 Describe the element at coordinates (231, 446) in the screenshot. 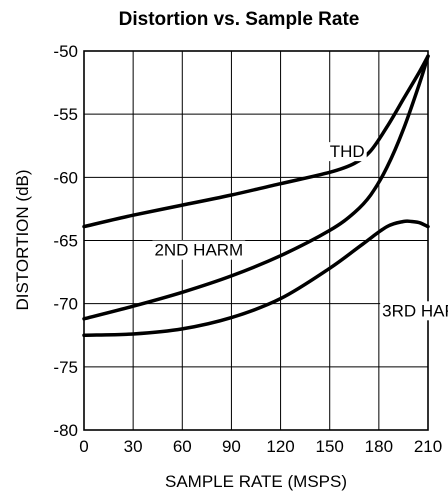

I see `x-tick-label: 90` at that location.